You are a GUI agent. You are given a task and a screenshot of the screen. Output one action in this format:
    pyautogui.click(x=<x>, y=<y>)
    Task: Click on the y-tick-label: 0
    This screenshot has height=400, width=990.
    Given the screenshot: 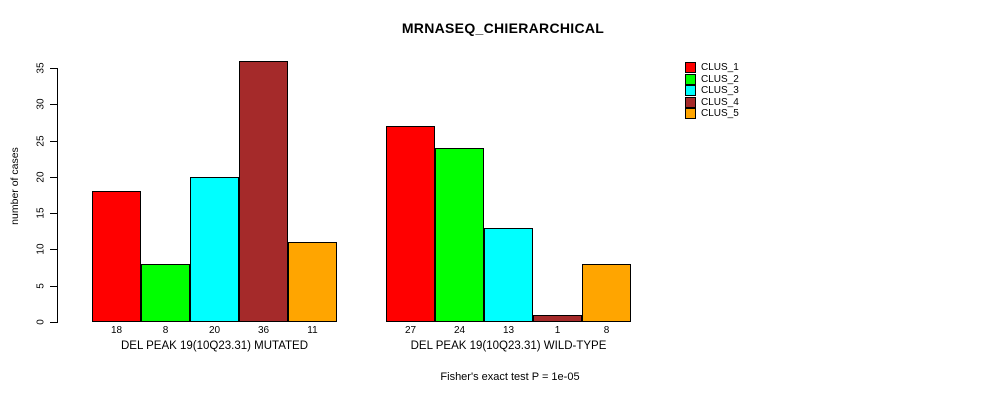 What is the action you would take?
    pyautogui.click(x=41, y=322)
    